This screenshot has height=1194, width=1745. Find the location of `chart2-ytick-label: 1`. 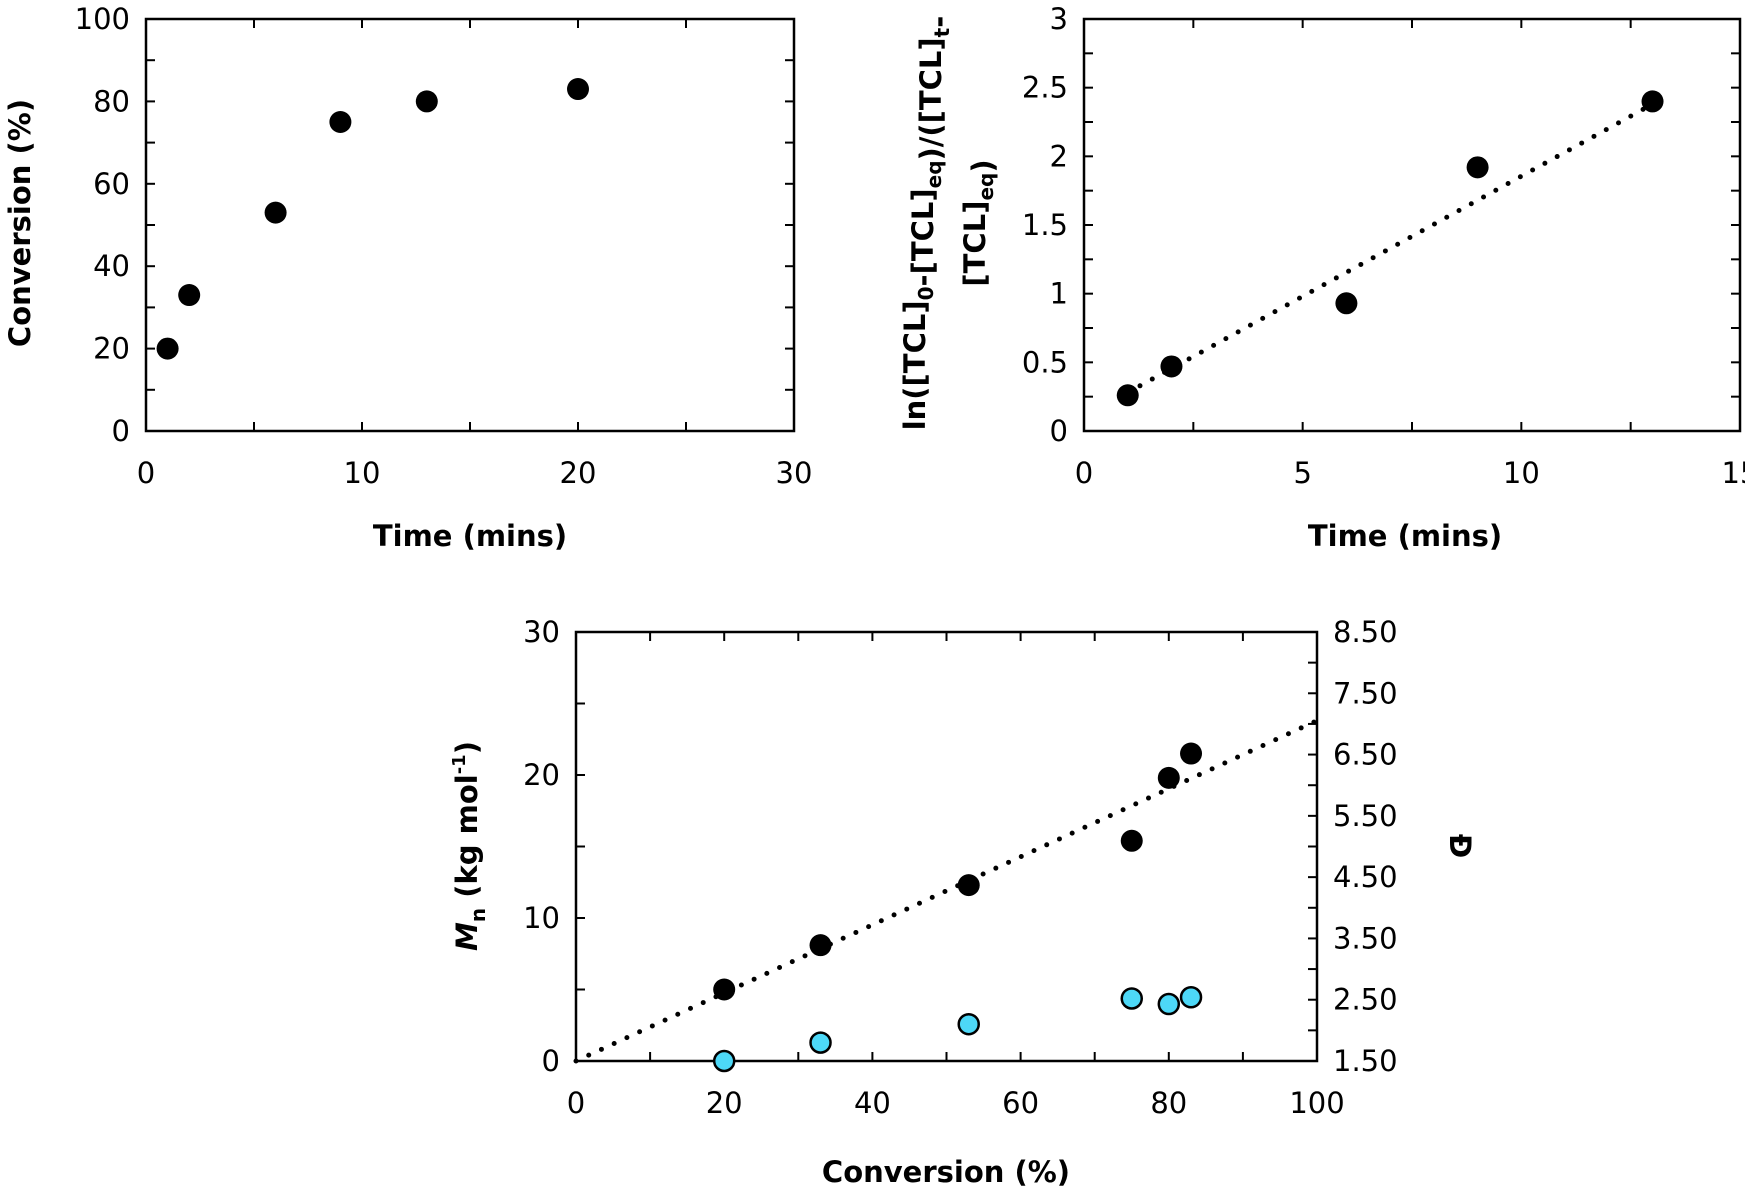

chart2-ytick-label: 1 is located at coordinates (1059, 294).